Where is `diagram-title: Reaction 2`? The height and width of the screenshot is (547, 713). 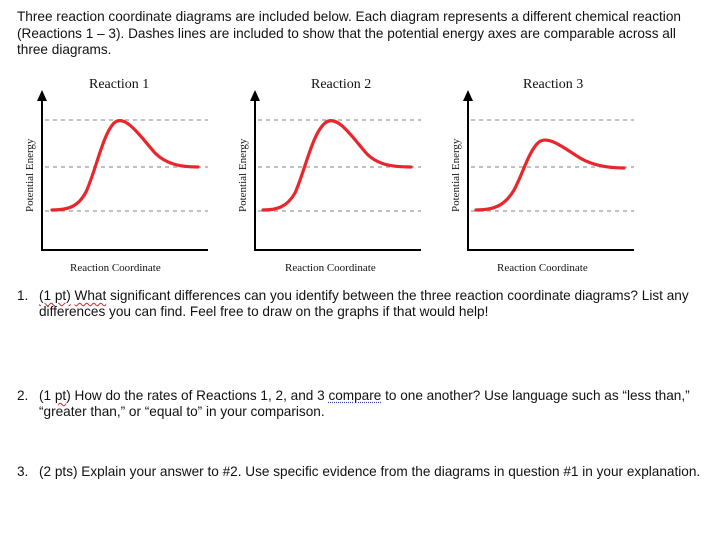
diagram-title: Reaction 2 is located at coordinates (341, 84).